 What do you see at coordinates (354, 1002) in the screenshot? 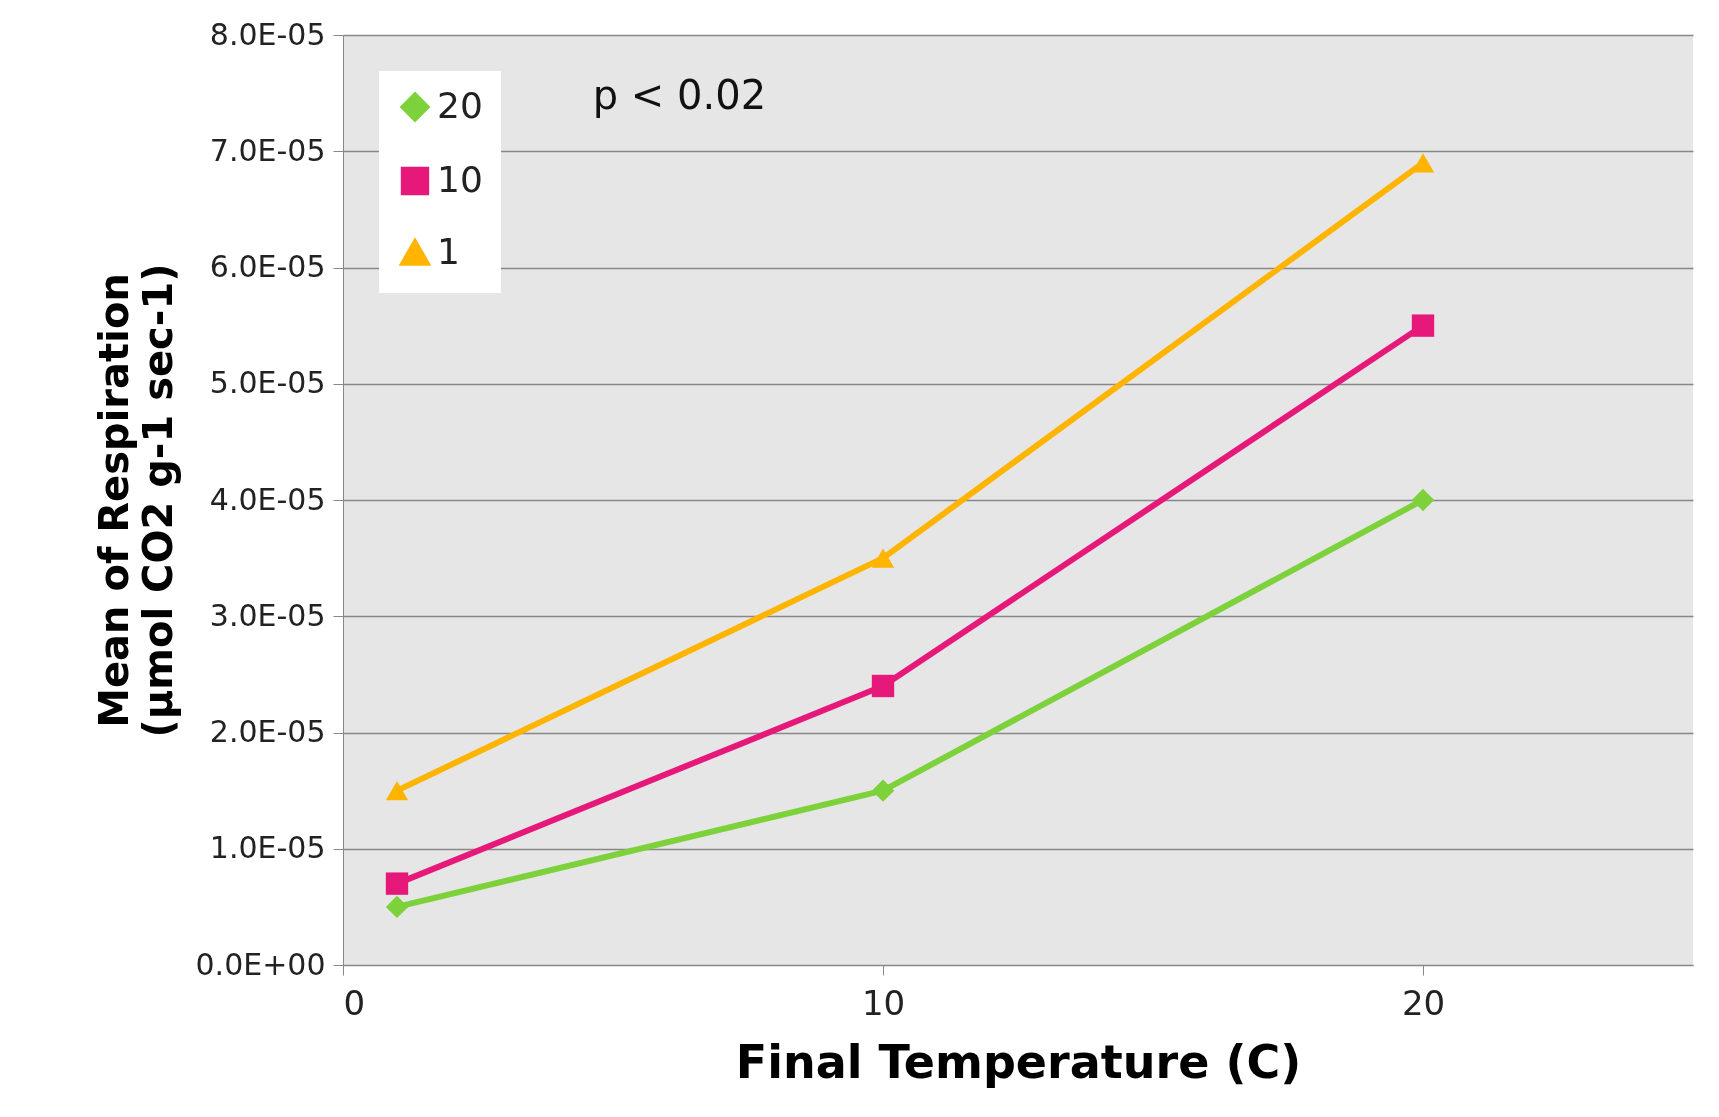
I see `x-tick-label: 0` at bounding box center [354, 1002].